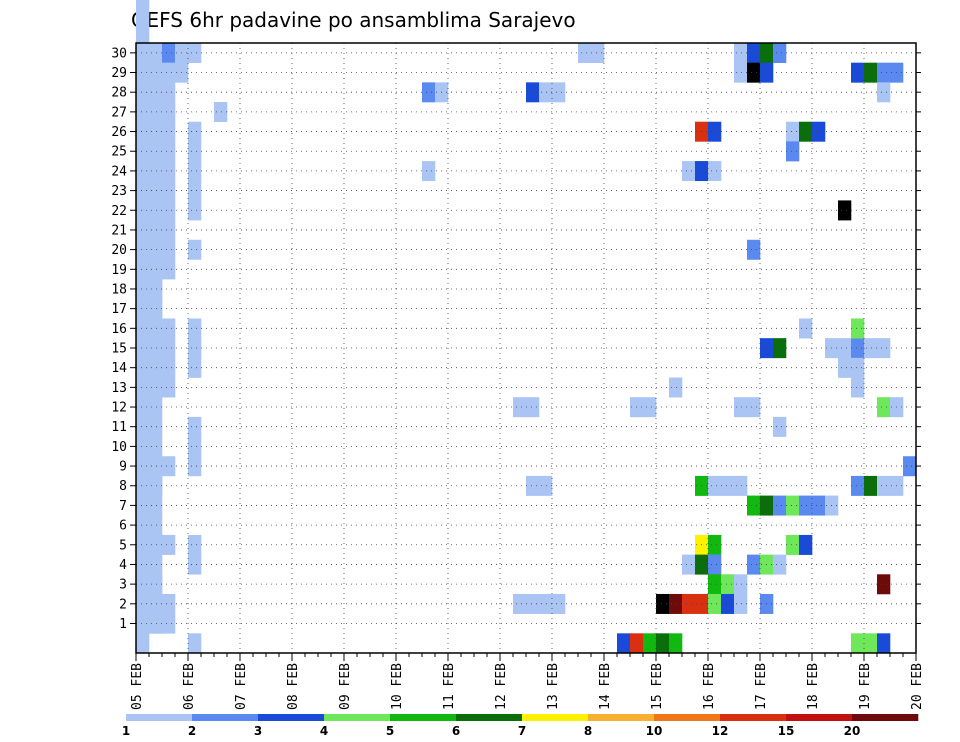  I want to click on x-tick-label: 08 FEB, so click(293, 686).